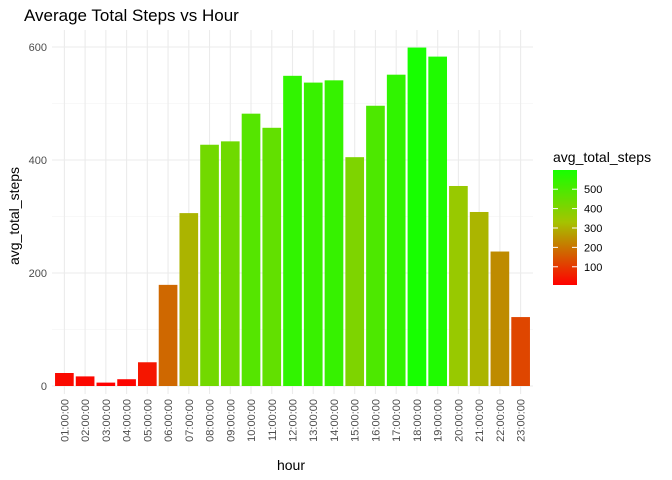 This screenshot has height=480, width=672. I want to click on x-tick-label: 23:00:00, so click(522, 420).